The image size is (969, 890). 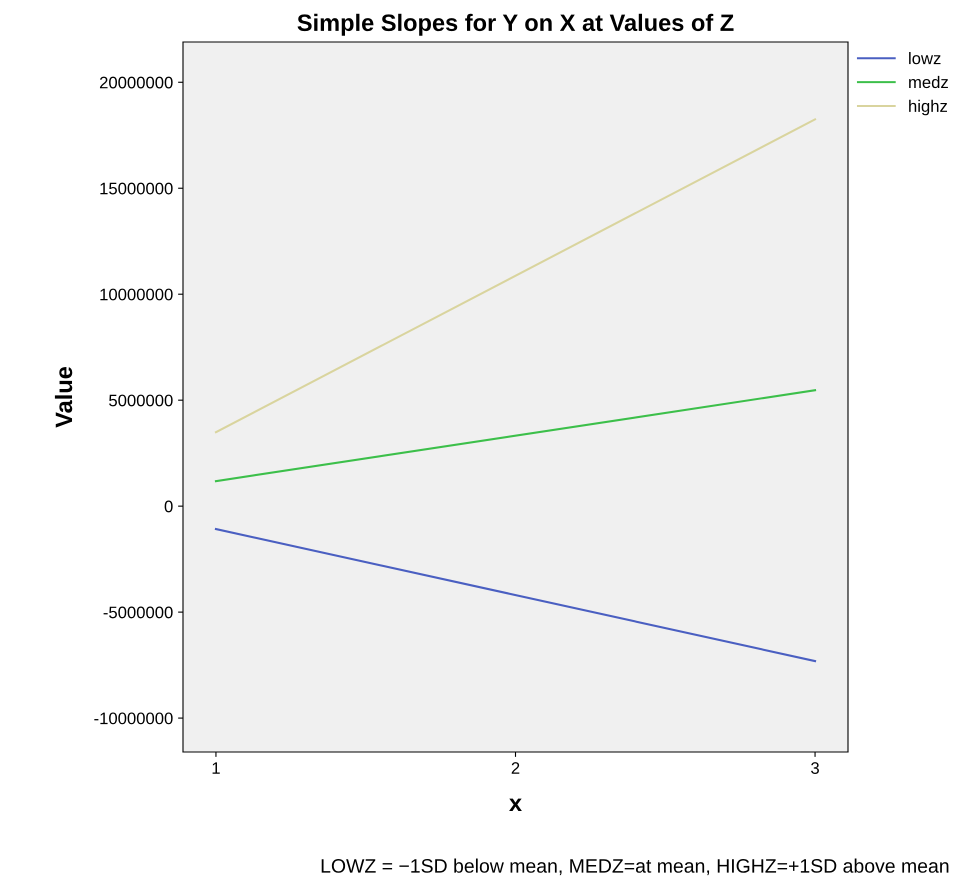 I want to click on x-axis-title: x, so click(x=515, y=805).